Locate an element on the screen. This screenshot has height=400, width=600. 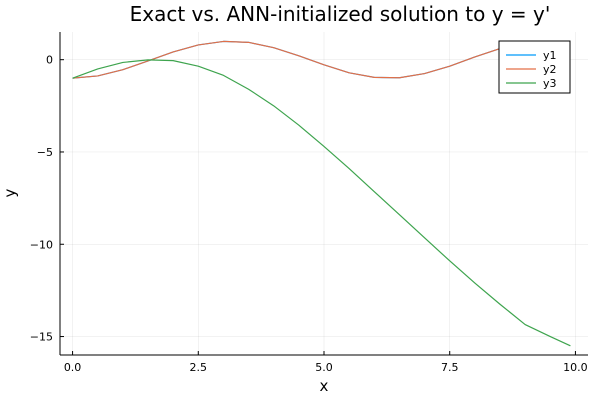
y-tick-label: −10 is located at coordinates (41, 244).